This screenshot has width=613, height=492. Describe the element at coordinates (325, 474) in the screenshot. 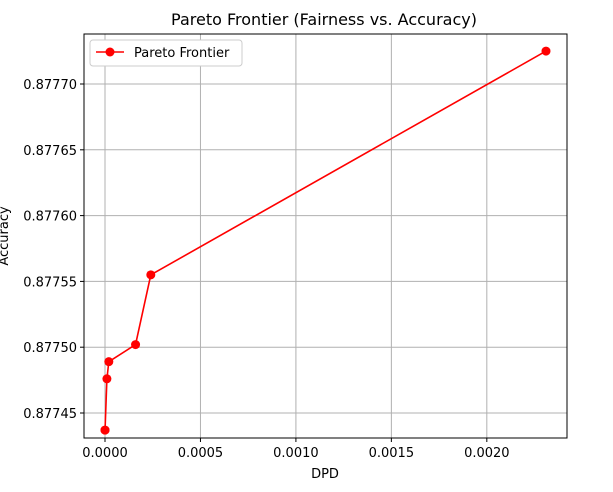

I see `x-axis-label: DPD` at that location.